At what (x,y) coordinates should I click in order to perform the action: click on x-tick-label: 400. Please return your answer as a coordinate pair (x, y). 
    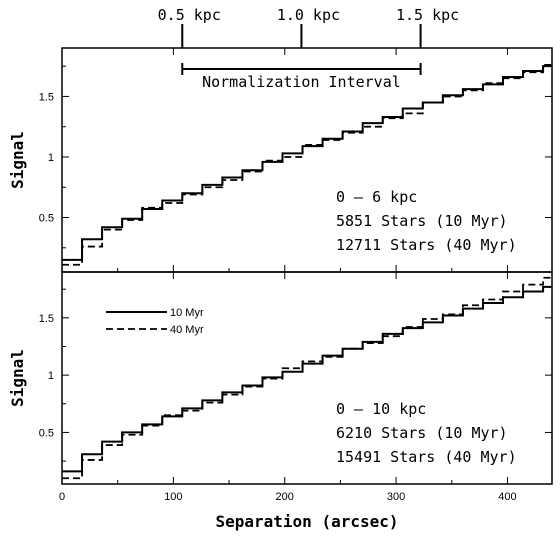
    Looking at the image, I should click on (507, 497).